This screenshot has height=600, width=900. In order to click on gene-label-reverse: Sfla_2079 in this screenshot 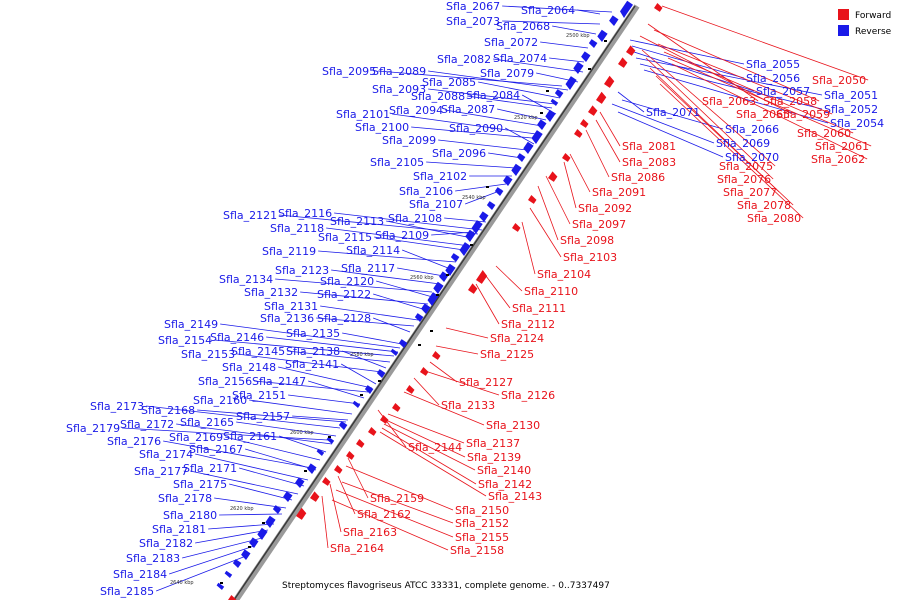, I will do `click(507, 73)`.